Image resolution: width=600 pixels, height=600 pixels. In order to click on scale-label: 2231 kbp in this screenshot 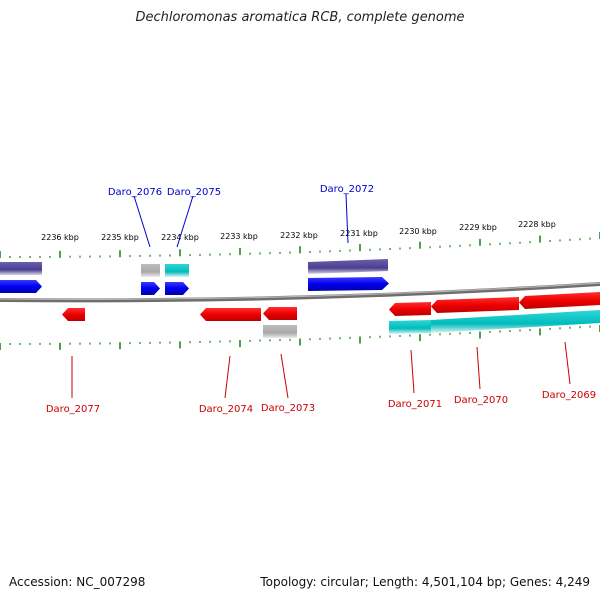, I will do `click(359, 233)`.